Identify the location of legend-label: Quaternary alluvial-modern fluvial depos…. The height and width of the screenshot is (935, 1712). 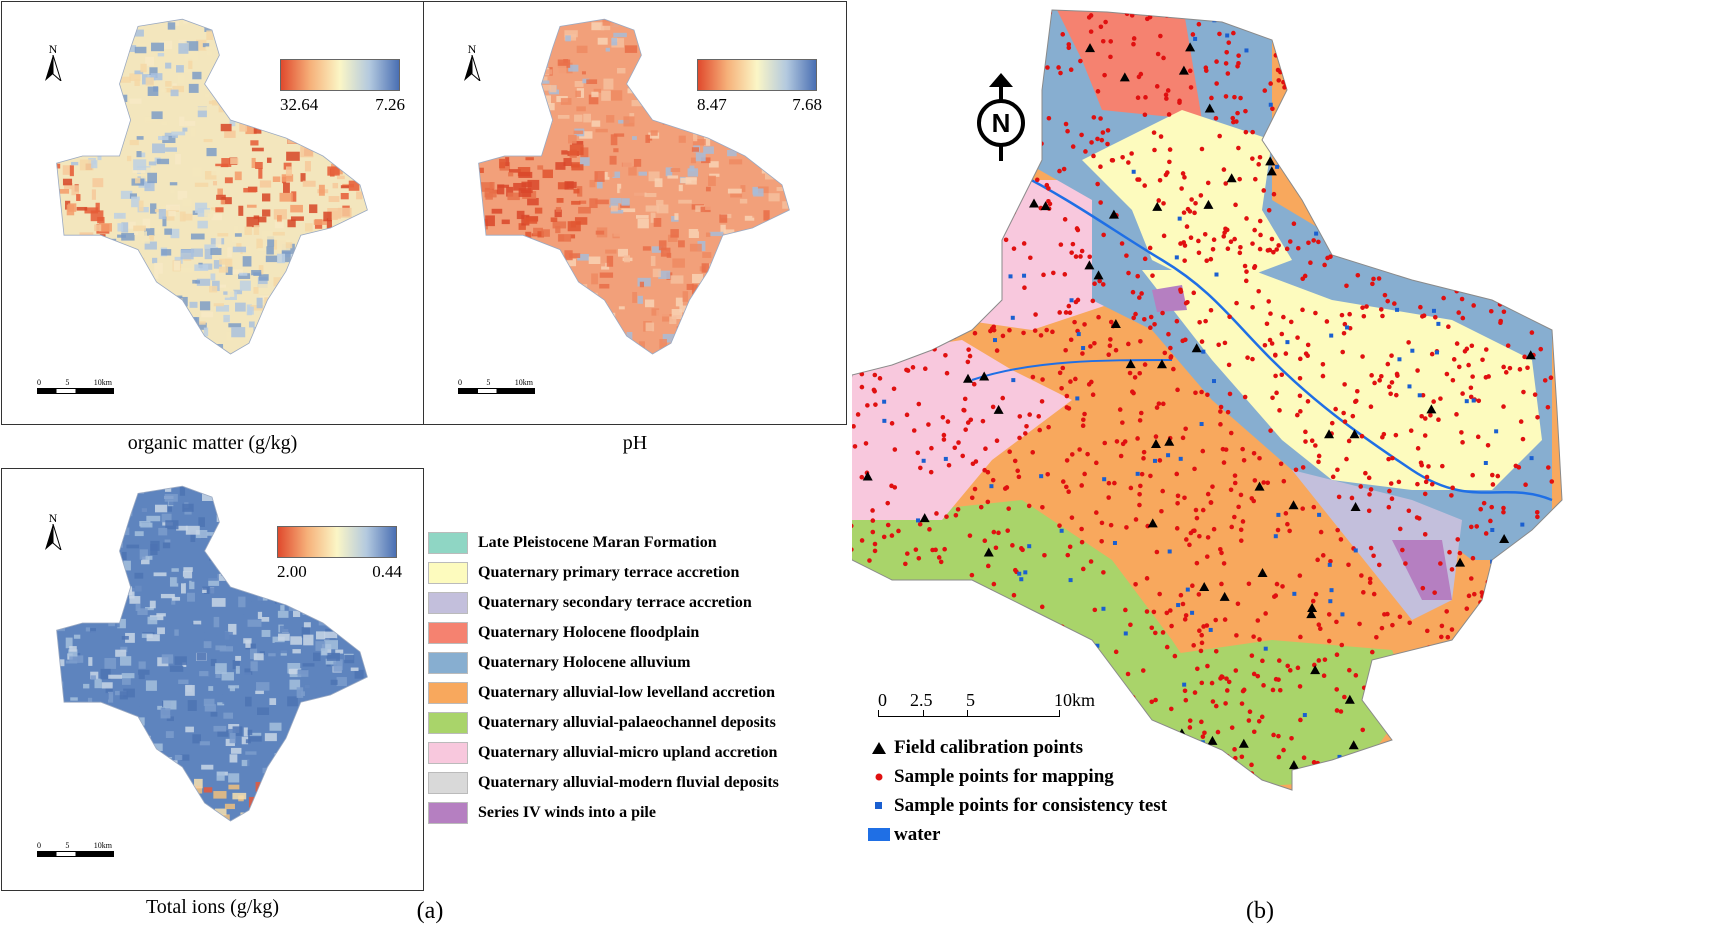
(628, 782).